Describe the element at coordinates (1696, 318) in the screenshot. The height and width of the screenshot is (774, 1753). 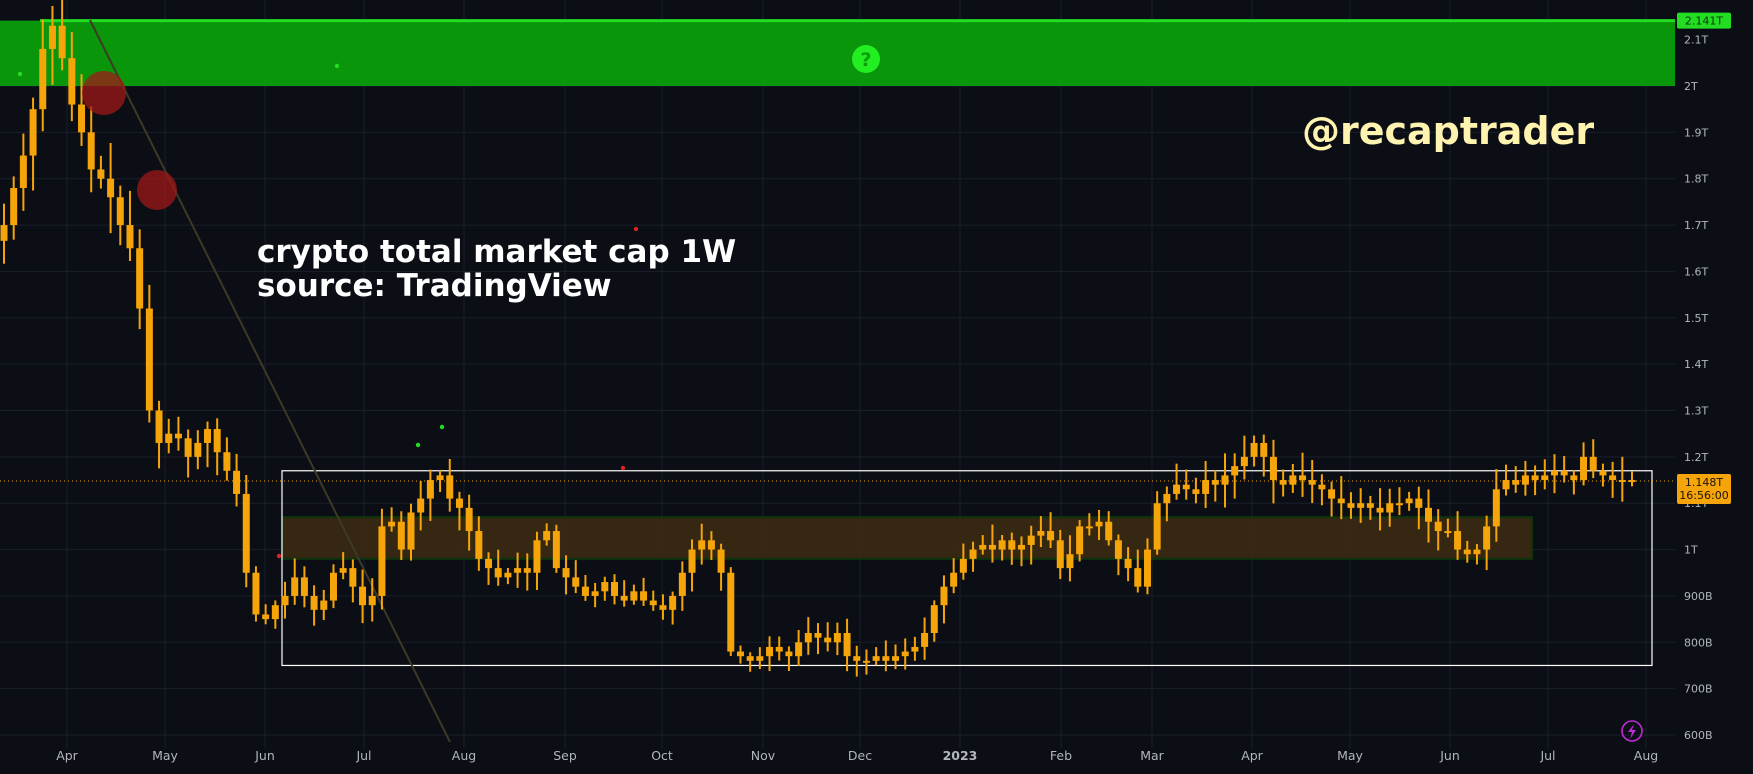
I see `y-tick-label: 1.5T` at that location.